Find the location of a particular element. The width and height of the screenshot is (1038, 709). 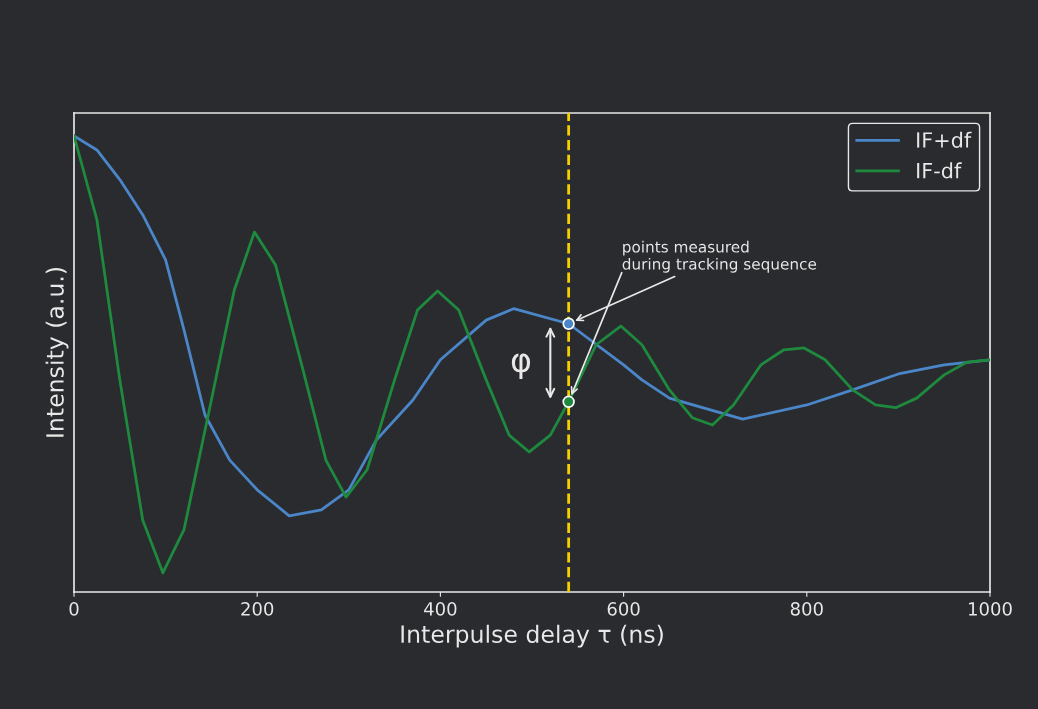

legend-label: IF-df is located at coordinates (939, 170).